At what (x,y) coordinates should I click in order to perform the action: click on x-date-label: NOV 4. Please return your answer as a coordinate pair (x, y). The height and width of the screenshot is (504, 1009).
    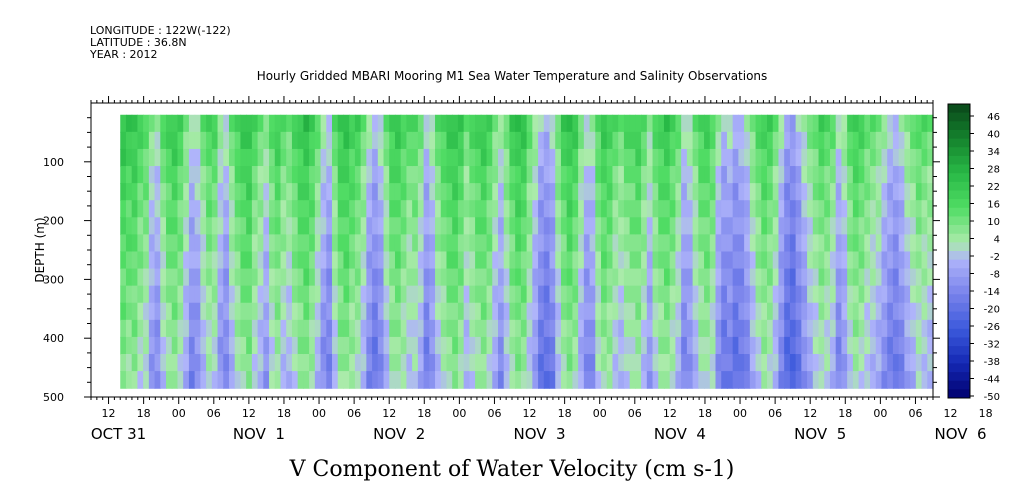
    Looking at the image, I should click on (680, 434).